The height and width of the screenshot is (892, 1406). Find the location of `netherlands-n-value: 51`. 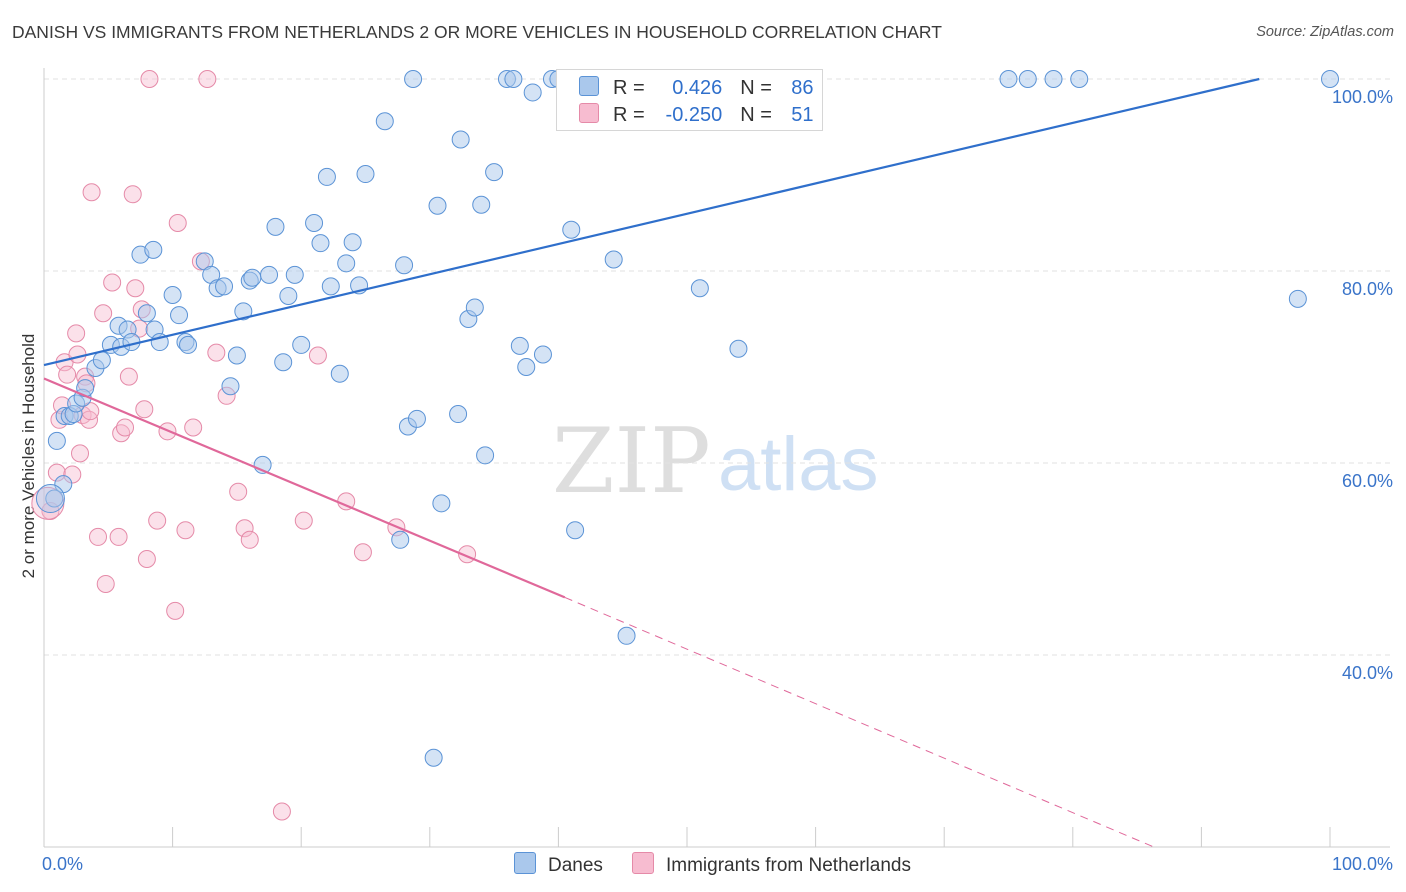

netherlands-n-value: 51 is located at coordinates (802, 115).